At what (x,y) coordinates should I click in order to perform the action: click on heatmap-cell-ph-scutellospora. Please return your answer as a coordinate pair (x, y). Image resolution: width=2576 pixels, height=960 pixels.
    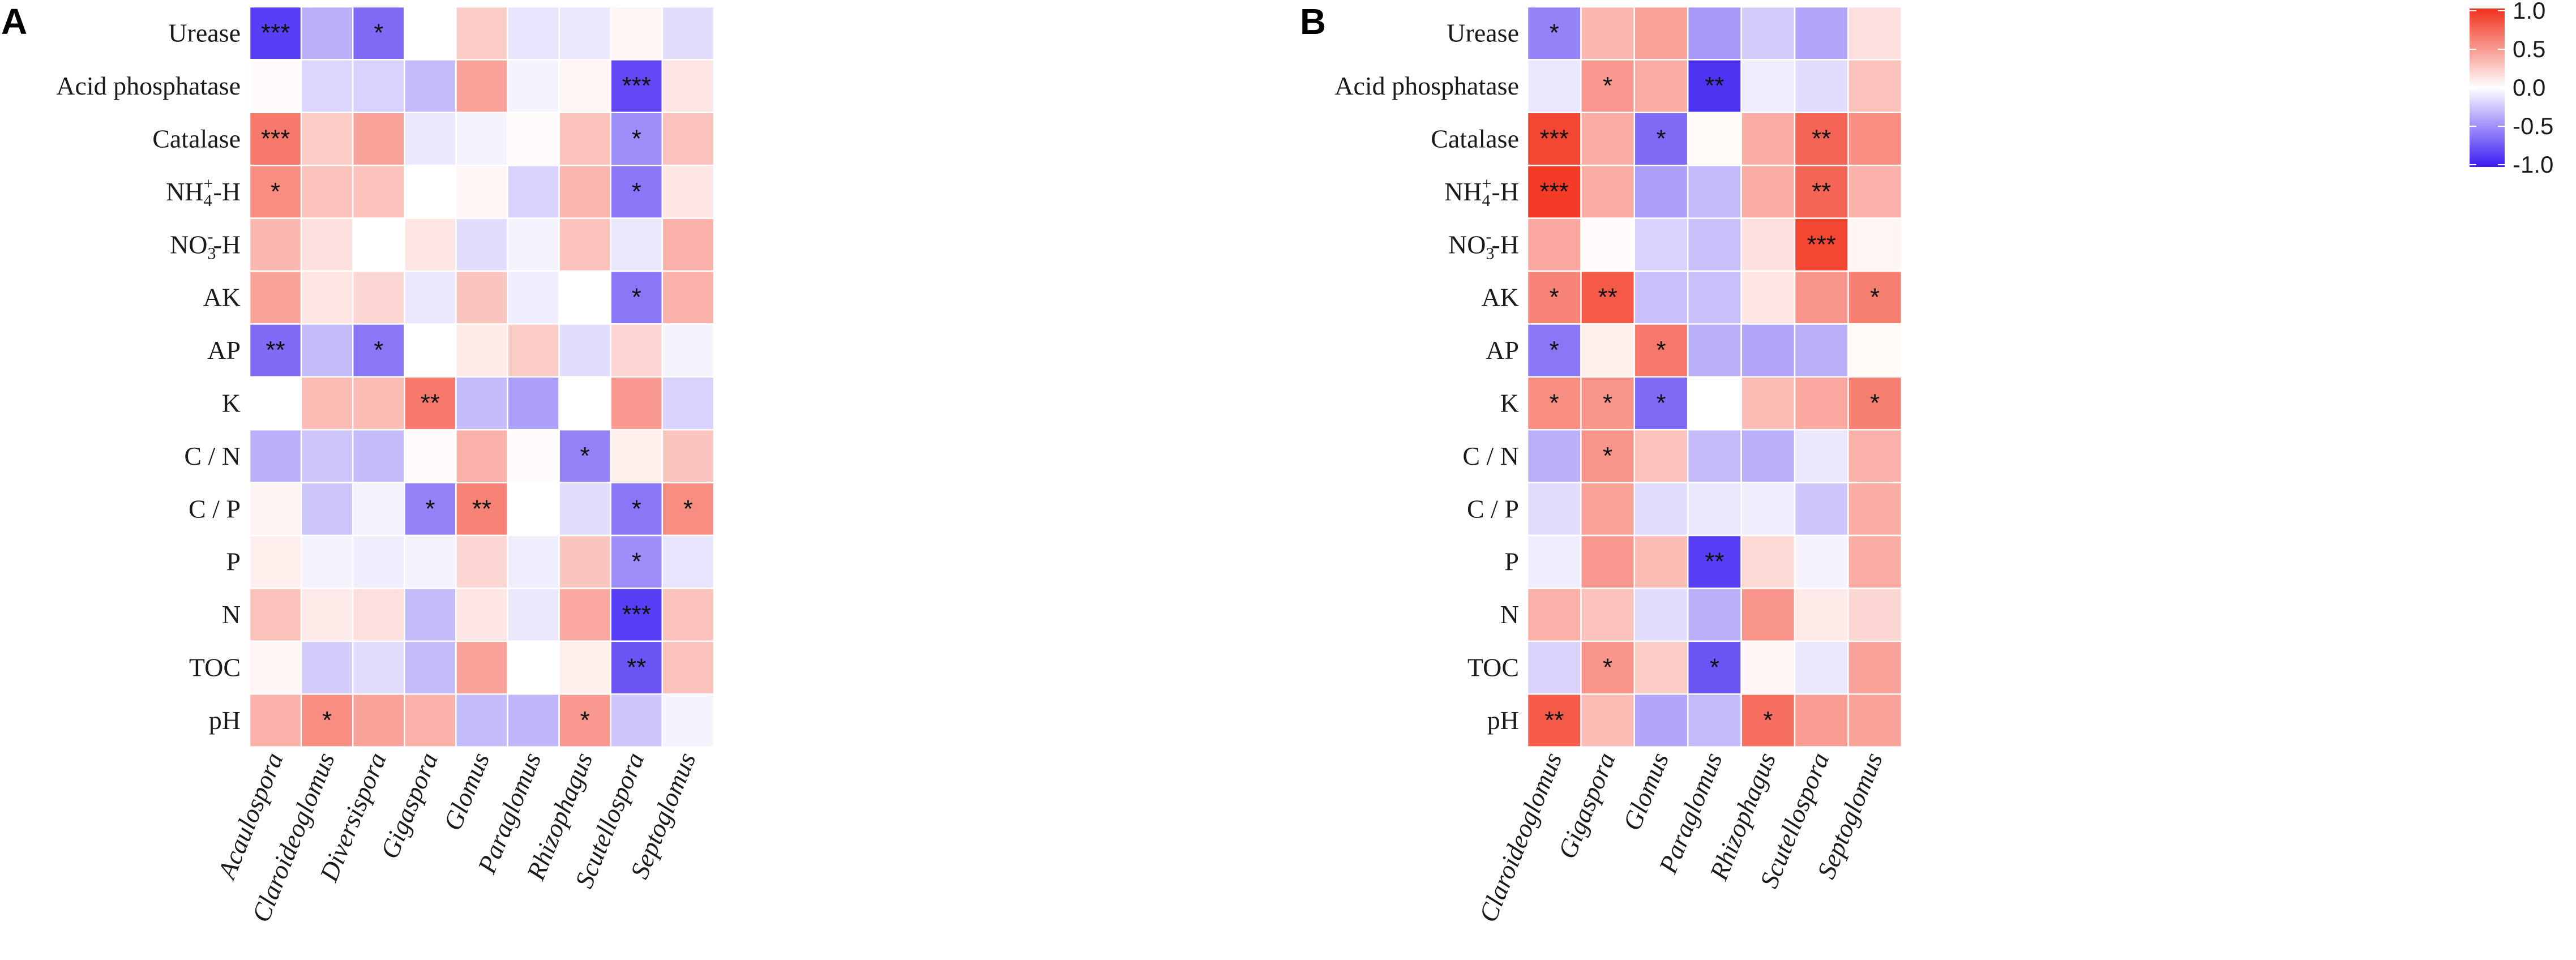
    Looking at the image, I should click on (1821, 720).